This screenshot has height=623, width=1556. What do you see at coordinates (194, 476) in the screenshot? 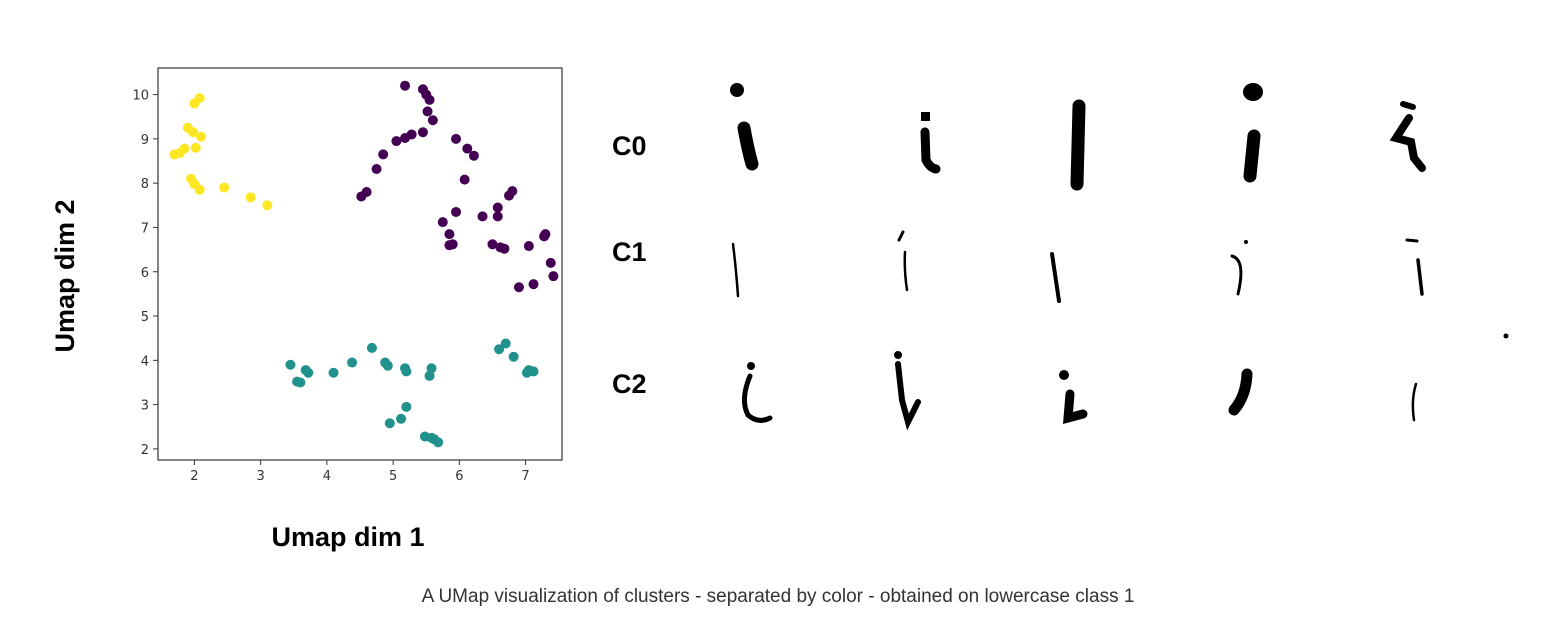
I see `x-tick-label: 2` at bounding box center [194, 476].